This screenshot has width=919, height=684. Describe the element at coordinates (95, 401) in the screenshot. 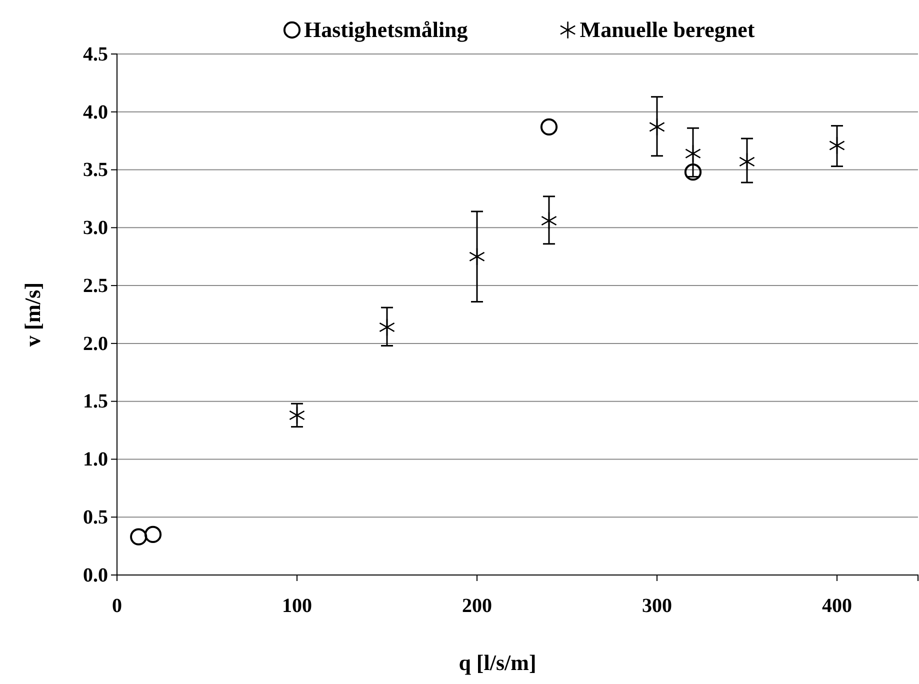

I see `y-tick-label: 1.5` at that location.